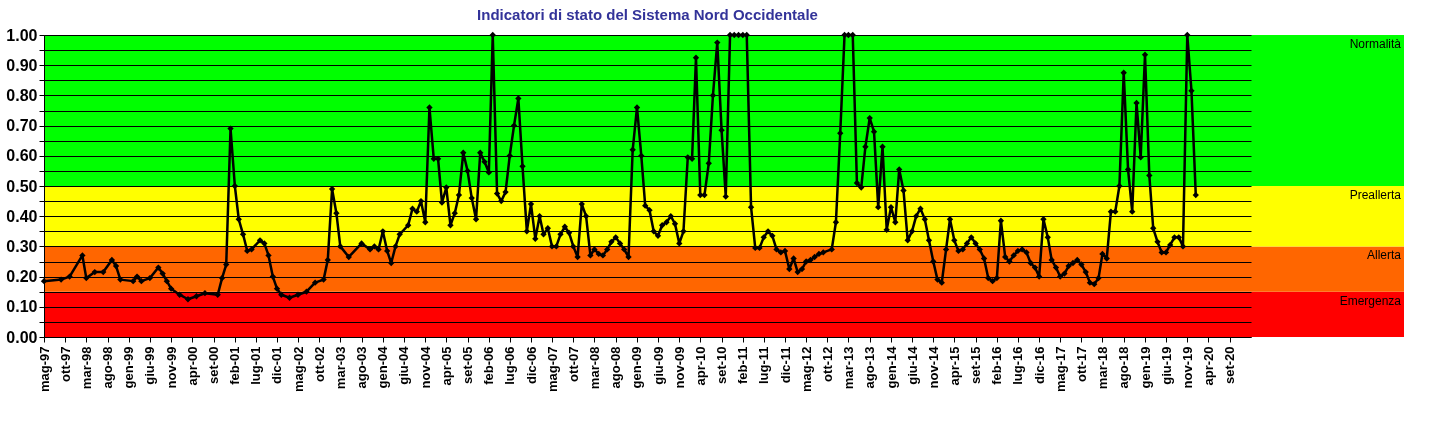 The image size is (1437, 437). What do you see at coordinates (997, 365) in the screenshot?
I see `x-tick-label: feb-16` at bounding box center [997, 365].